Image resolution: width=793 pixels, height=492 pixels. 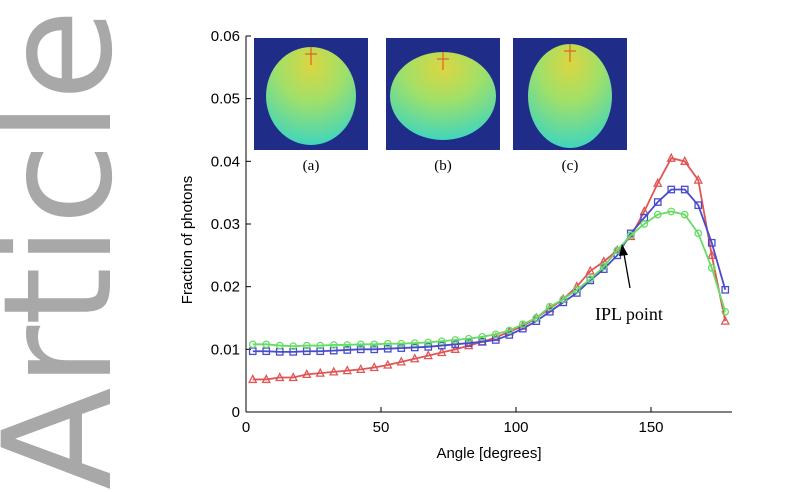 What do you see at coordinates (236, 412) in the screenshot?
I see `y-tick-label: 0` at bounding box center [236, 412].